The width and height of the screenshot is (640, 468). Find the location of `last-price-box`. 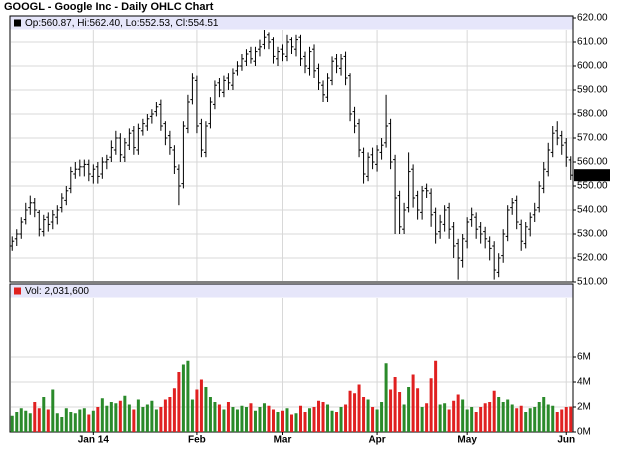

last-price-box is located at coordinates (592, 175).